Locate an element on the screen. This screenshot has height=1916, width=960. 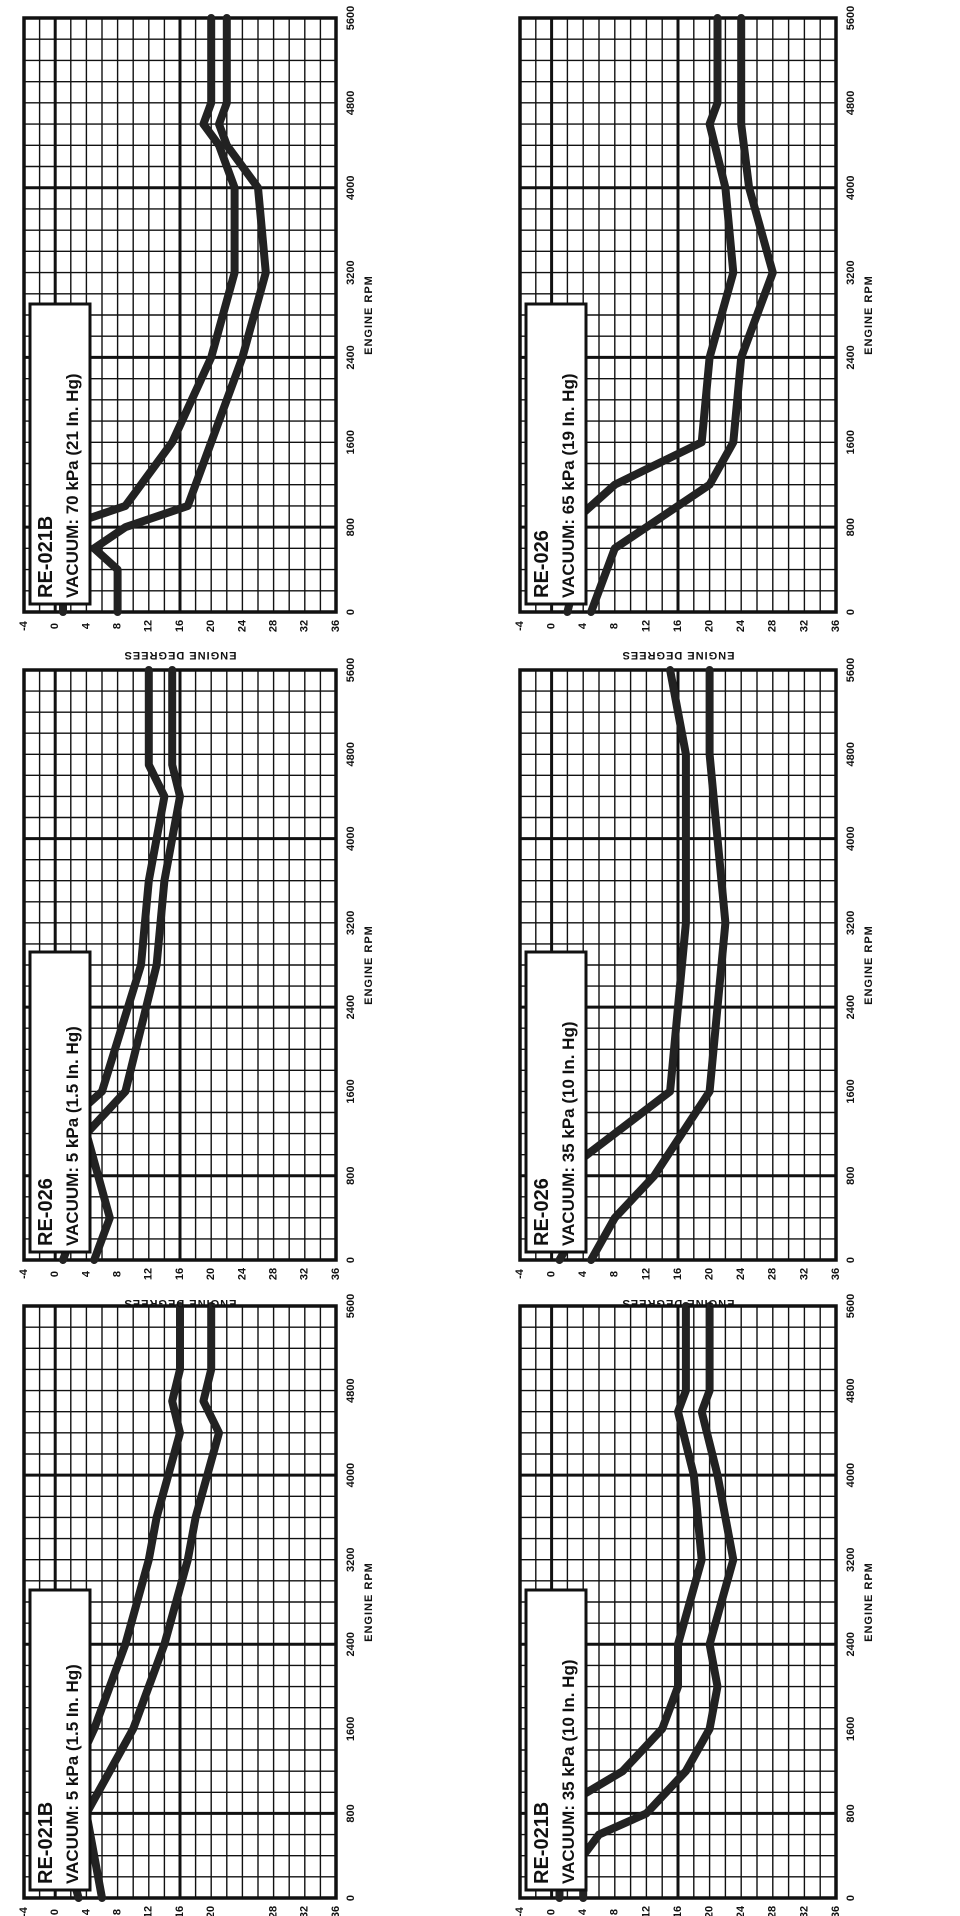
vacuum-label: VACUUM: 65 kPa (19 In. Hg) is located at coordinates (568, 485).